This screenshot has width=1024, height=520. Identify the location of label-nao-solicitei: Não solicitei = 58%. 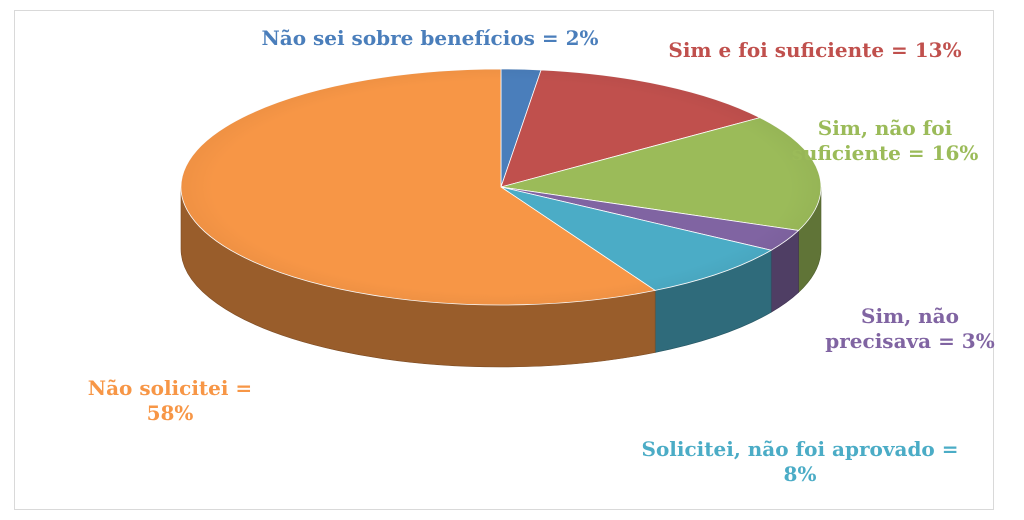
(170, 400).